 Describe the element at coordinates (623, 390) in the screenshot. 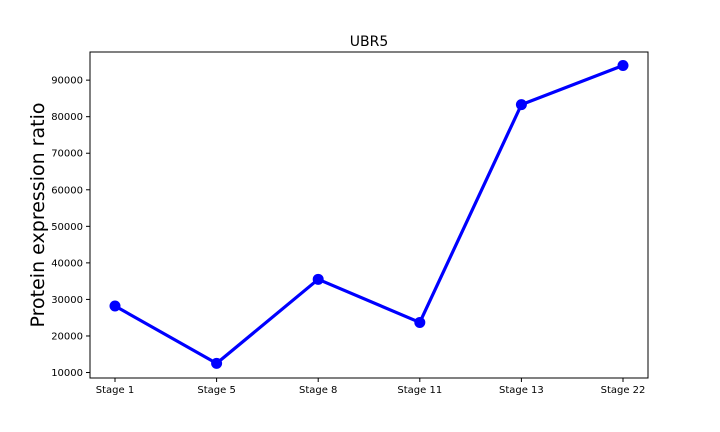

I see `x-tick-label: Stage 22` at that location.